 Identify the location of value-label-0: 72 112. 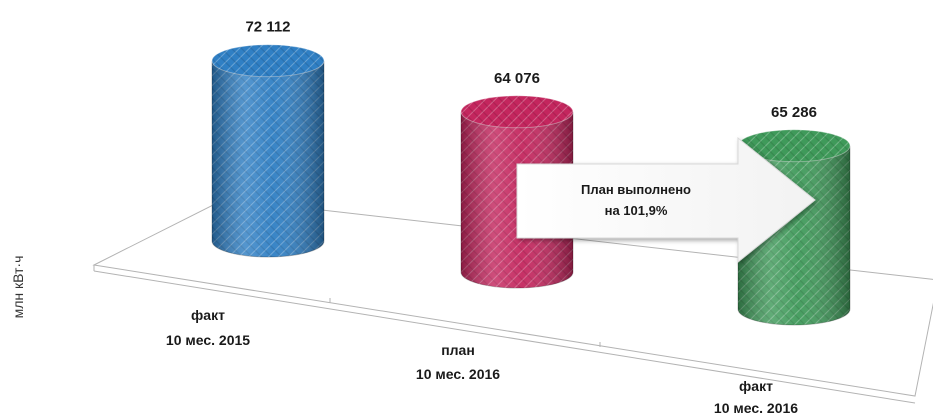
(267, 27).